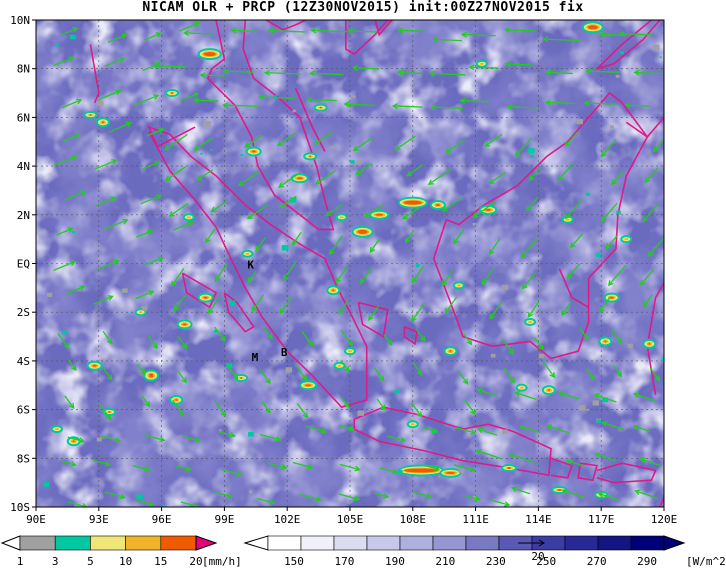 This screenshot has height=571, width=726. Describe the element at coordinates (250, 264) in the screenshot. I see `place-marker-k: K` at that location.